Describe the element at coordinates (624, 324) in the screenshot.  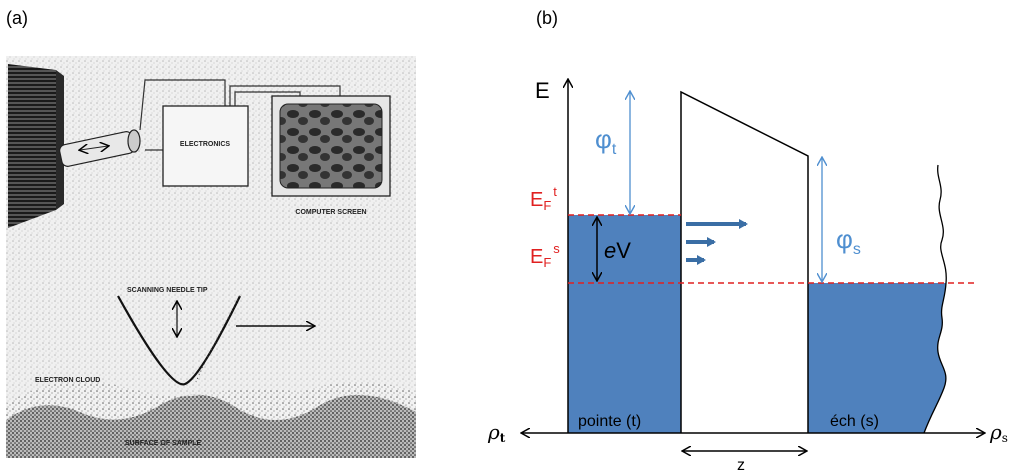
I see `tip-filled-states` at that location.